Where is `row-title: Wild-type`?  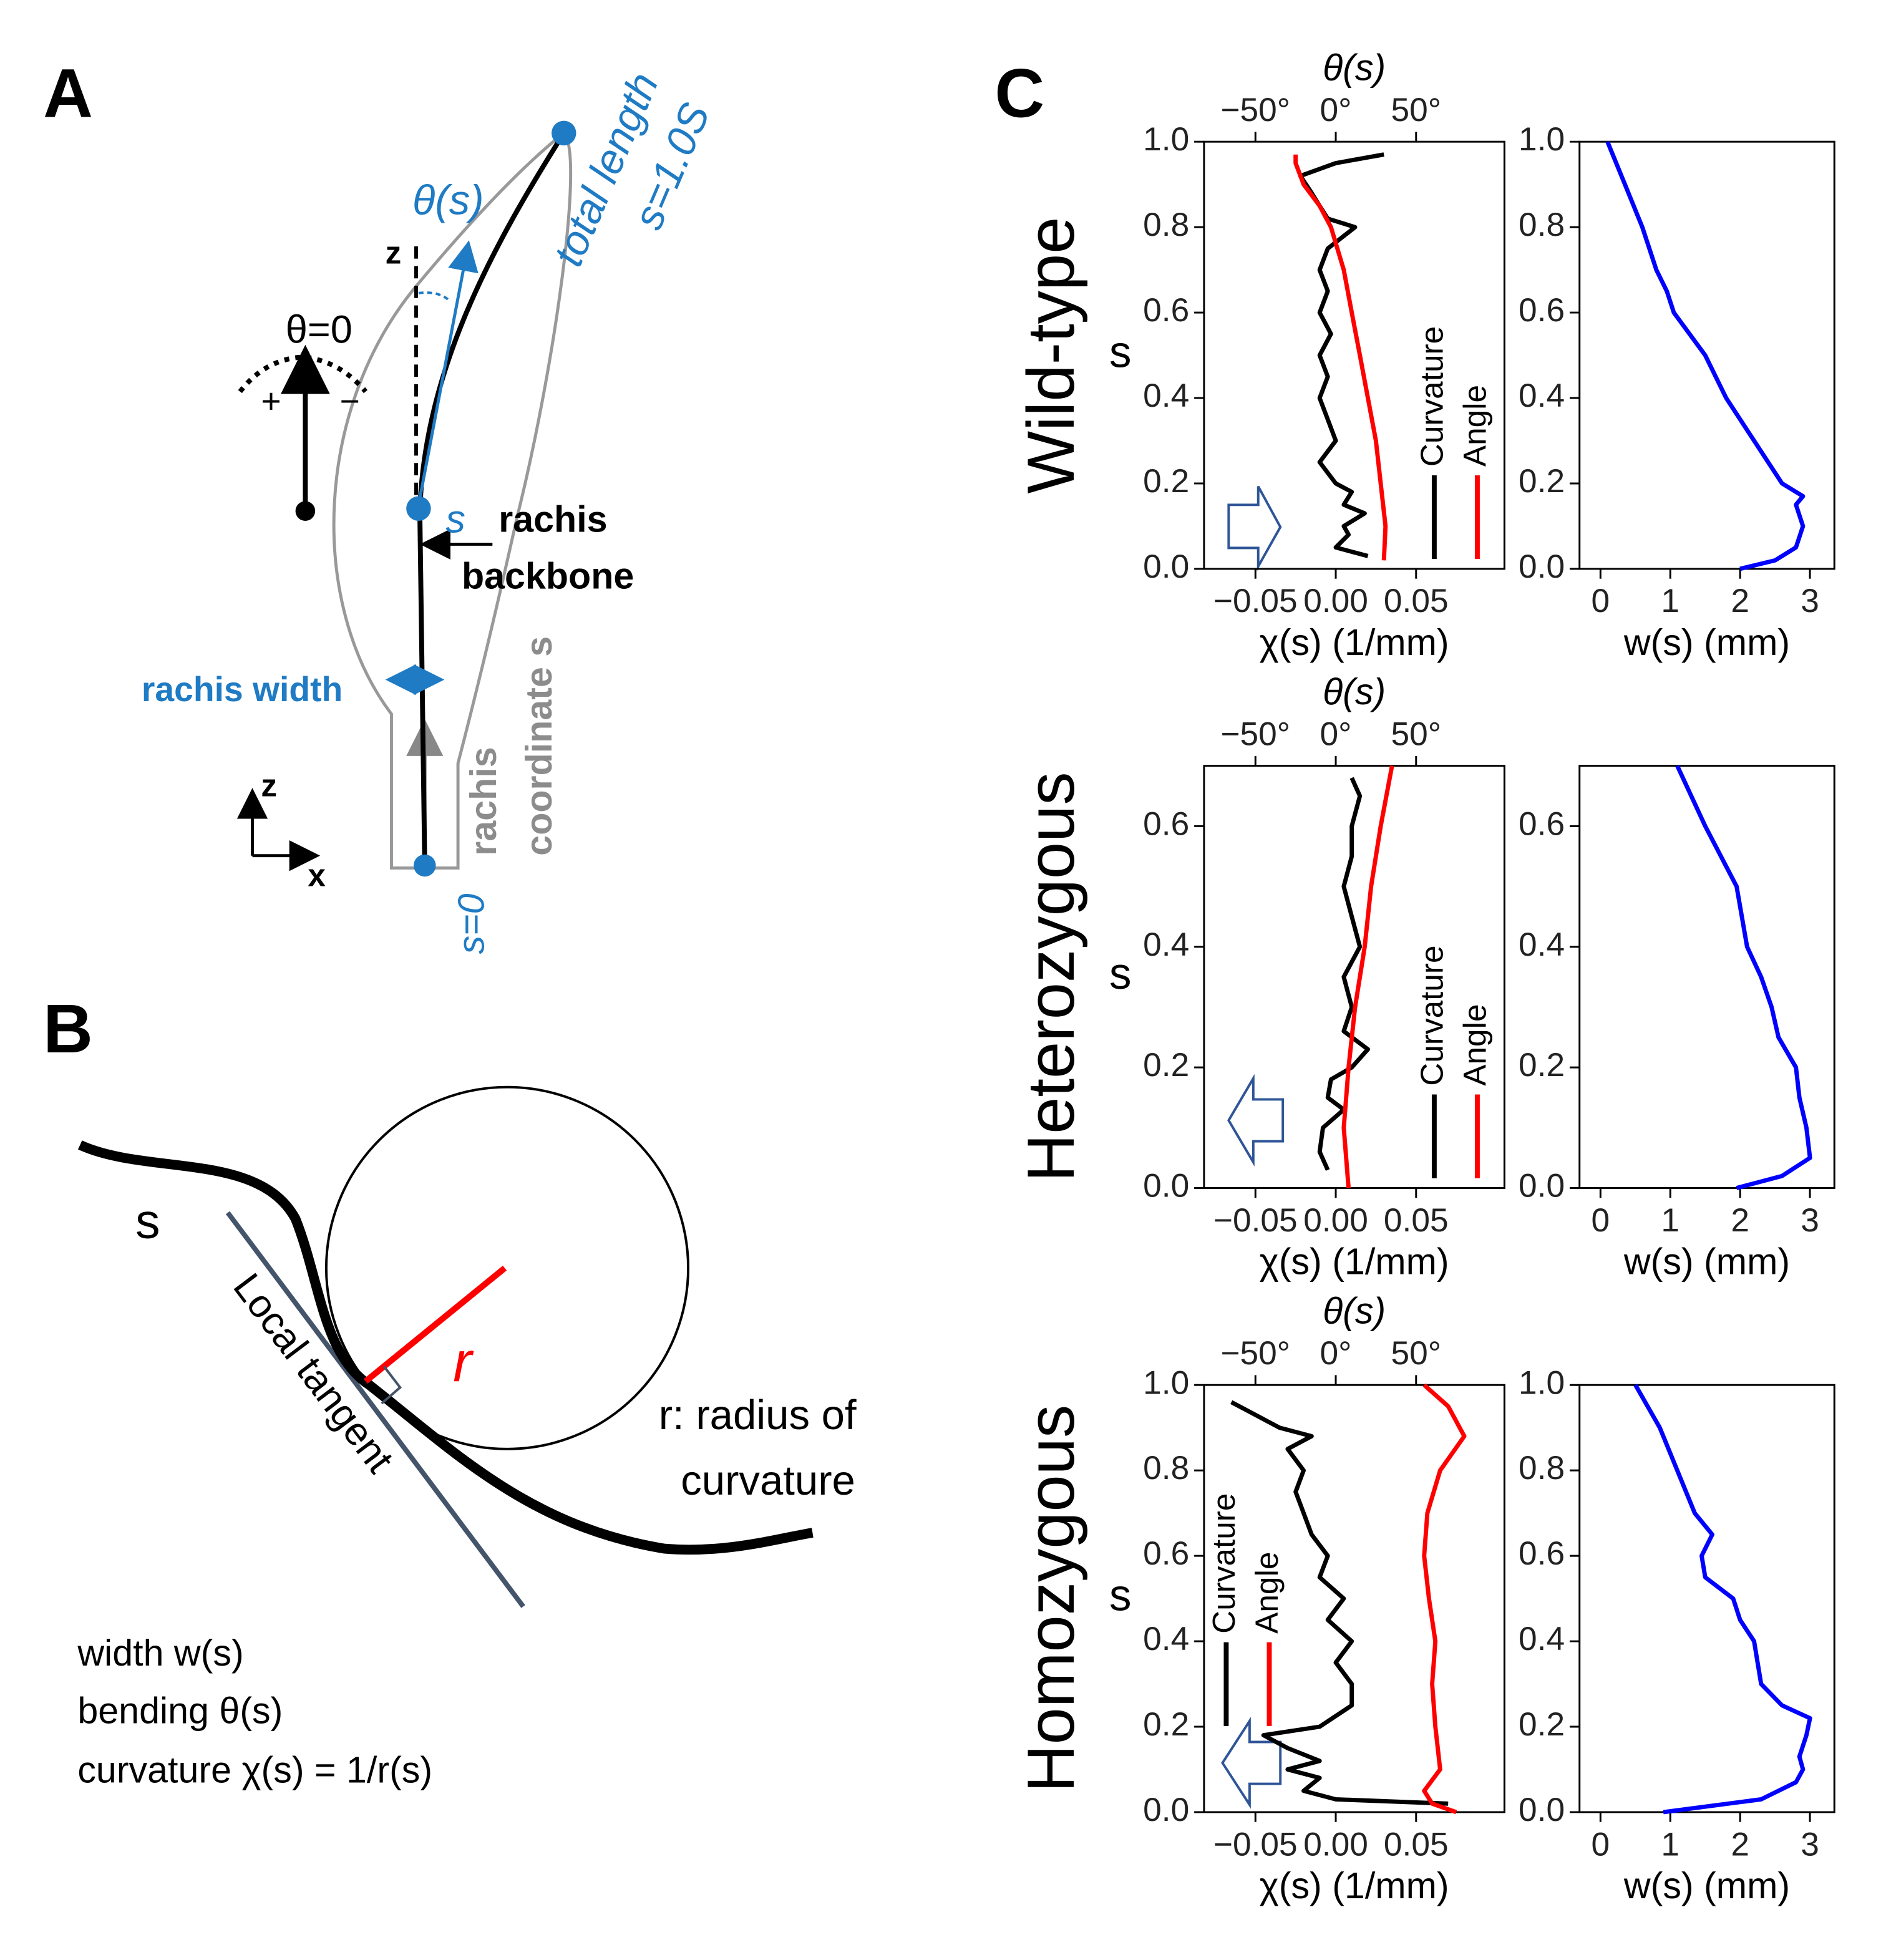
row-title: Wild-type is located at coordinates (1051, 355).